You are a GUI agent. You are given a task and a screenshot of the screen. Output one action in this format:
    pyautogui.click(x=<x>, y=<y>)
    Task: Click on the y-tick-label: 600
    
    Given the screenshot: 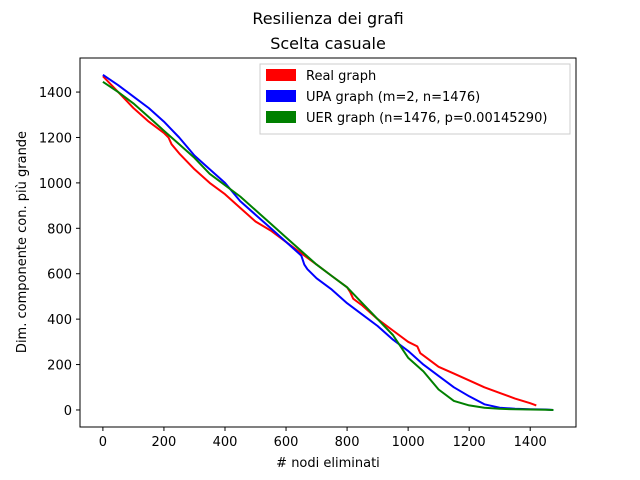 What is the action you would take?
    pyautogui.click(x=59, y=275)
    